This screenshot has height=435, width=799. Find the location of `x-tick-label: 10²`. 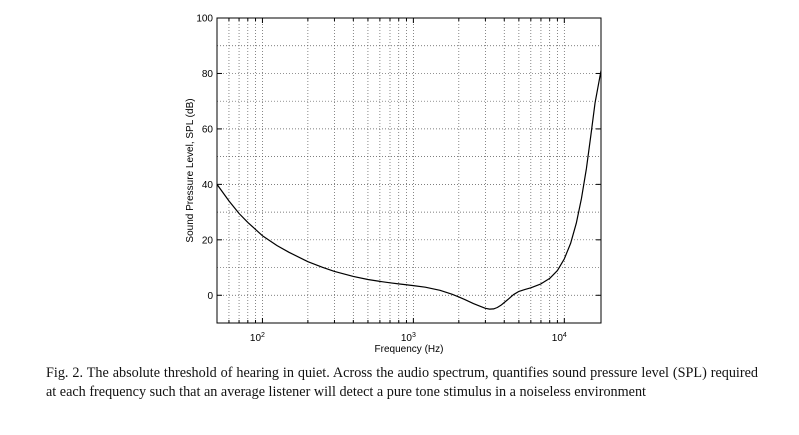

x-tick-label: 10² is located at coordinates (257, 338).